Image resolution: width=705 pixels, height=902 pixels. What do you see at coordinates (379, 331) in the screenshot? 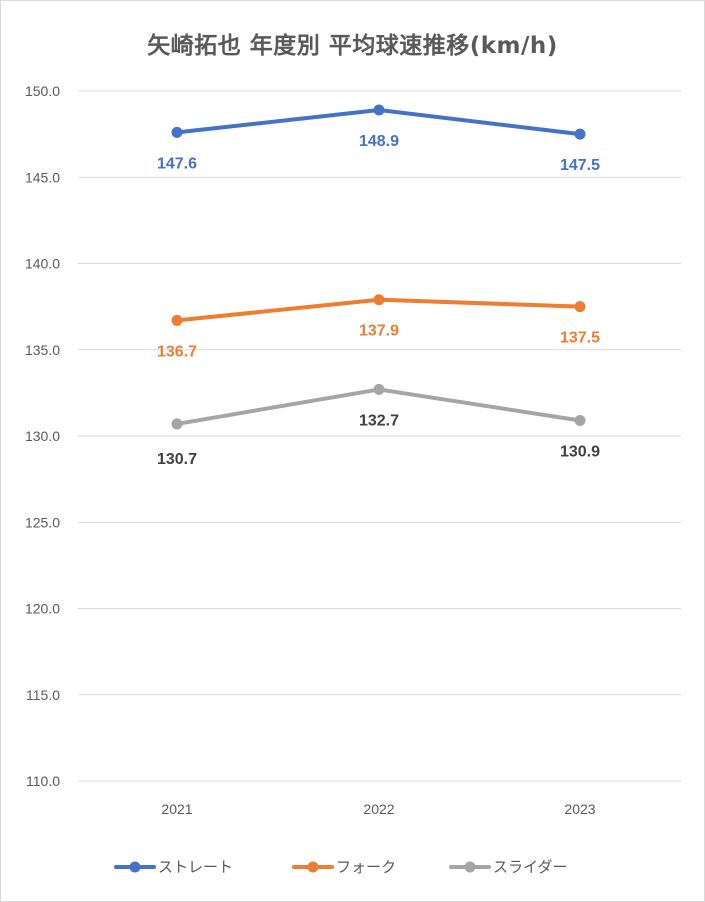
I see `data-label: 137.9` at bounding box center [379, 331].